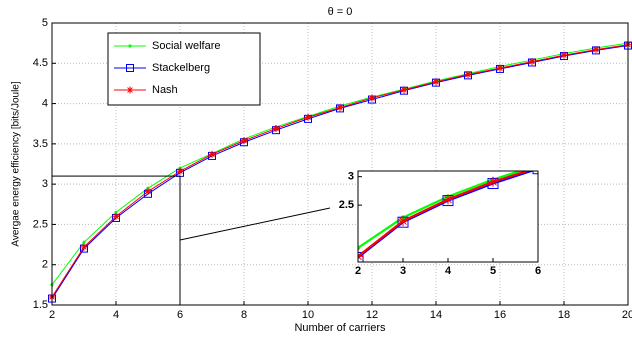  I want to click on x-axis-label: Number of carriers, so click(340, 328).